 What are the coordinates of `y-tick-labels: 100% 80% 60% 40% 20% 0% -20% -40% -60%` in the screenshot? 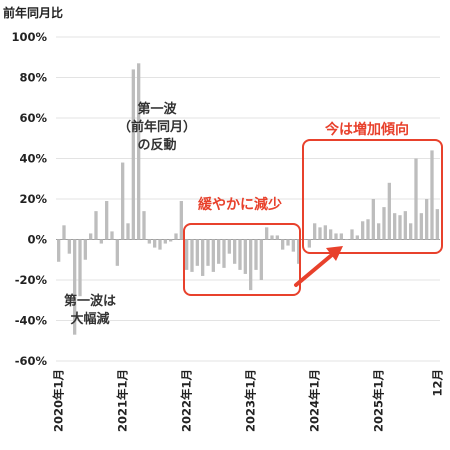 It's located at (29, 199).